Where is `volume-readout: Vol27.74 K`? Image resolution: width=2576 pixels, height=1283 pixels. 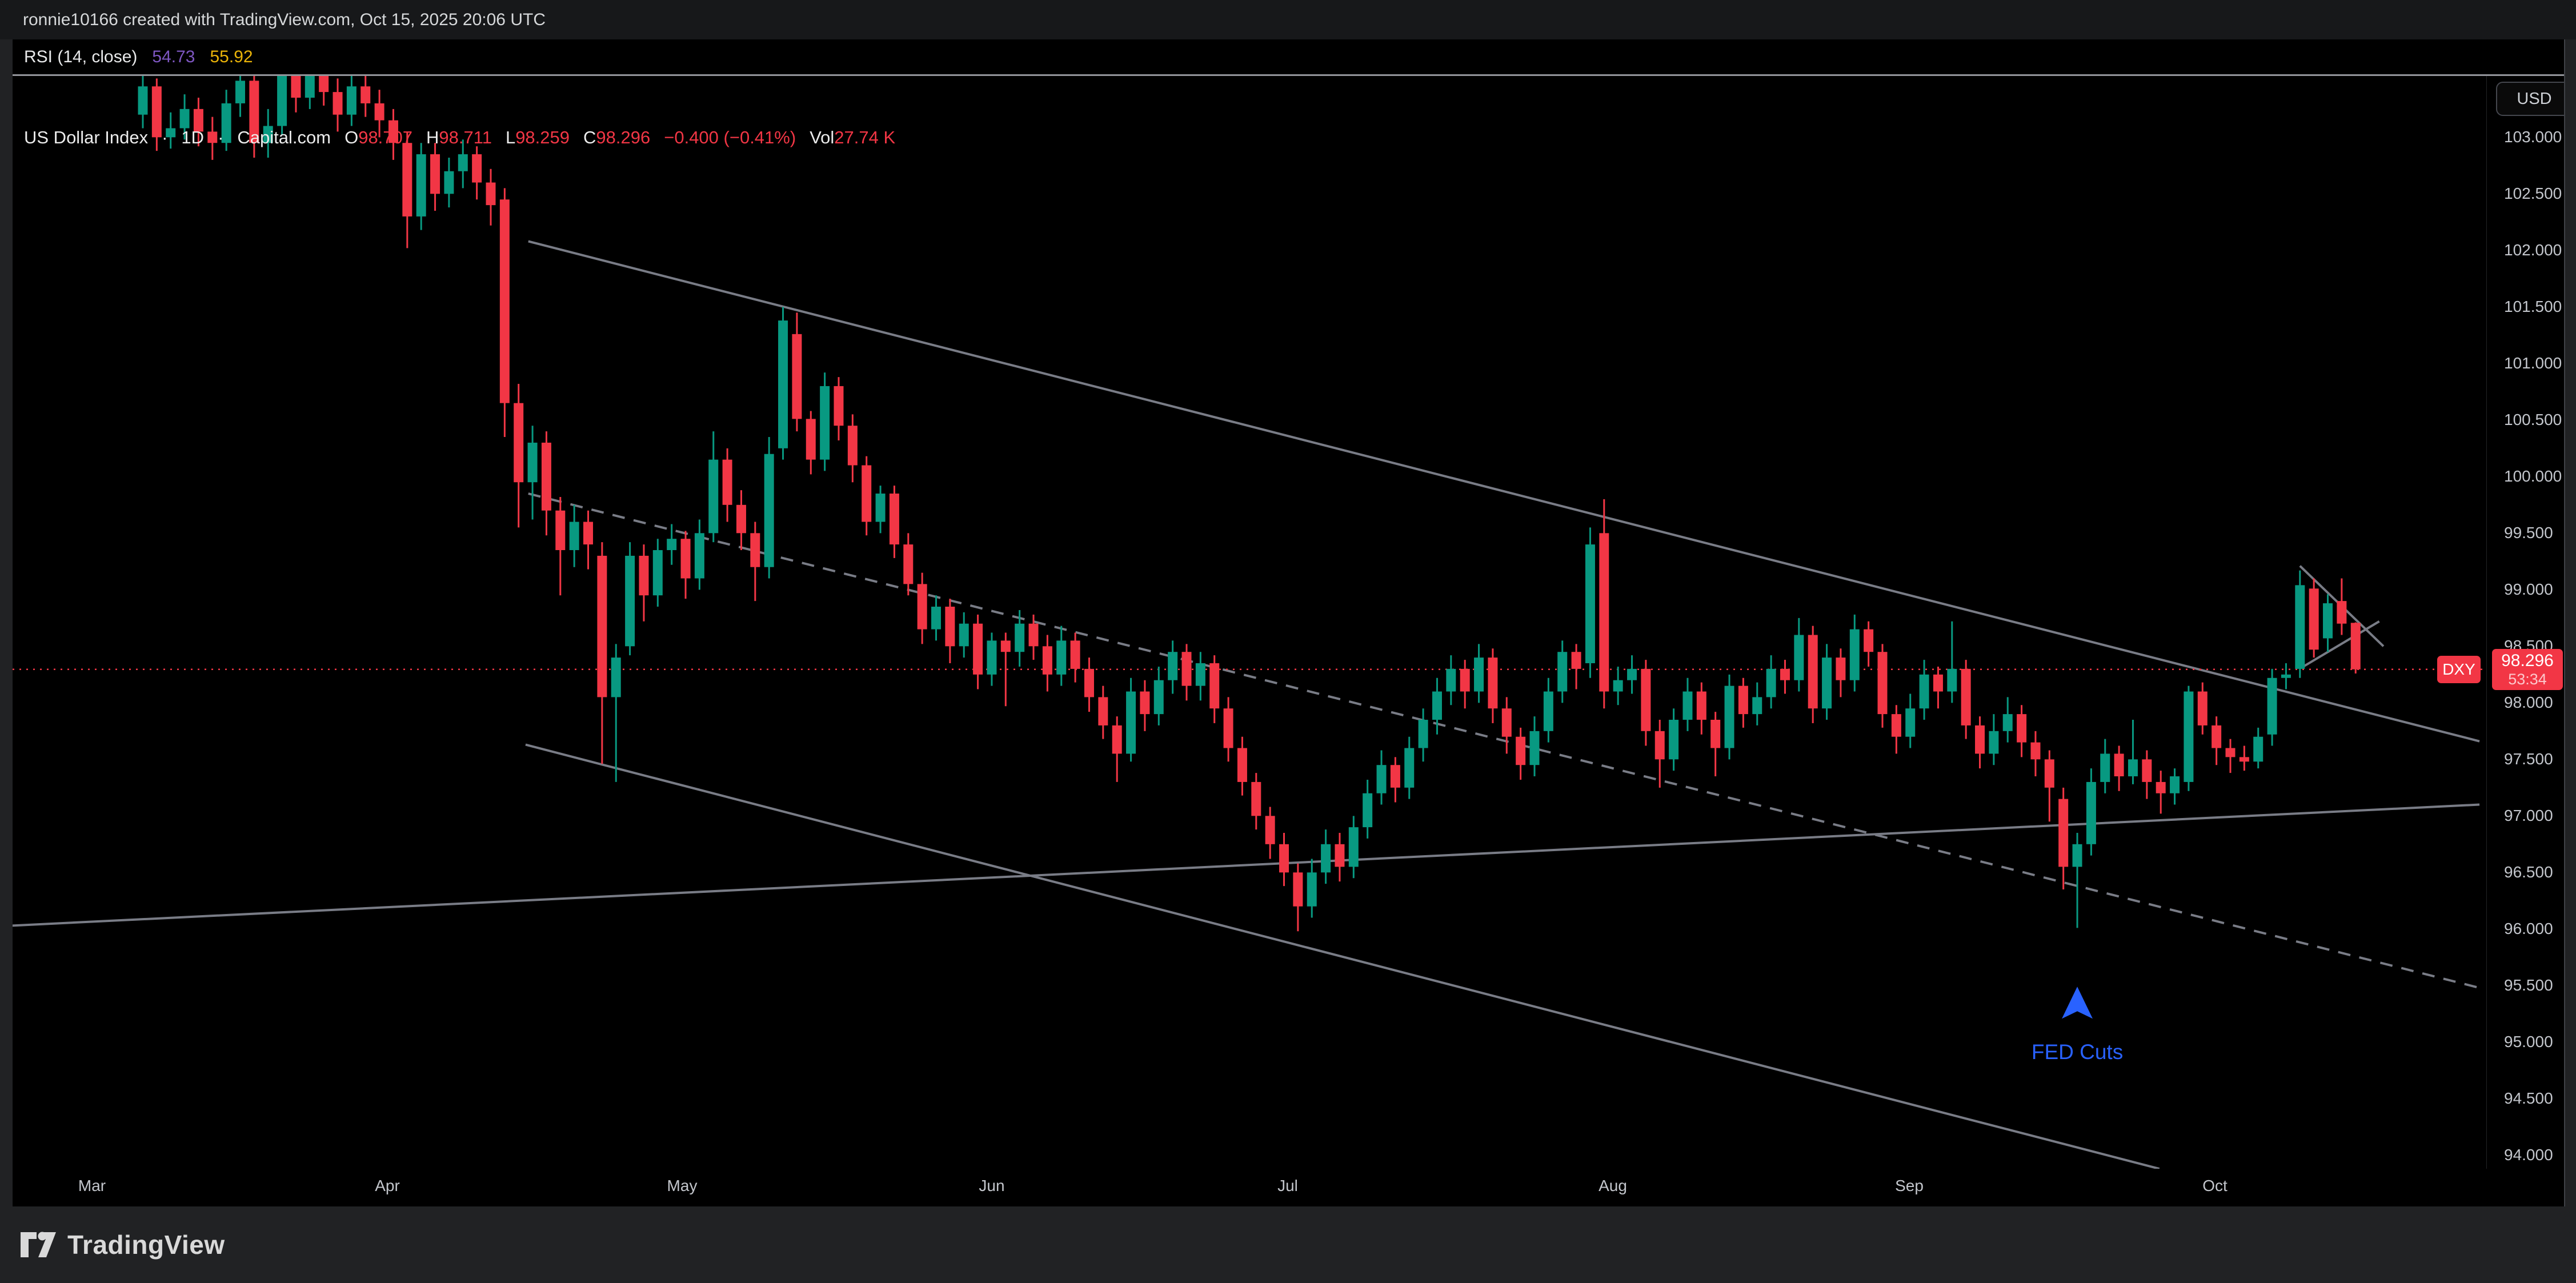
volume-readout: Vol27.74 K is located at coordinates (853, 137).